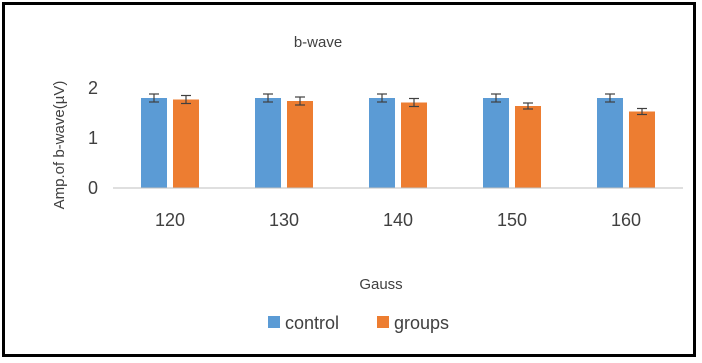 The height and width of the screenshot is (363, 702). What do you see at coordinates (398, 104) in the screenshot?
I see `error-bars` at bounding box center [398, 104].